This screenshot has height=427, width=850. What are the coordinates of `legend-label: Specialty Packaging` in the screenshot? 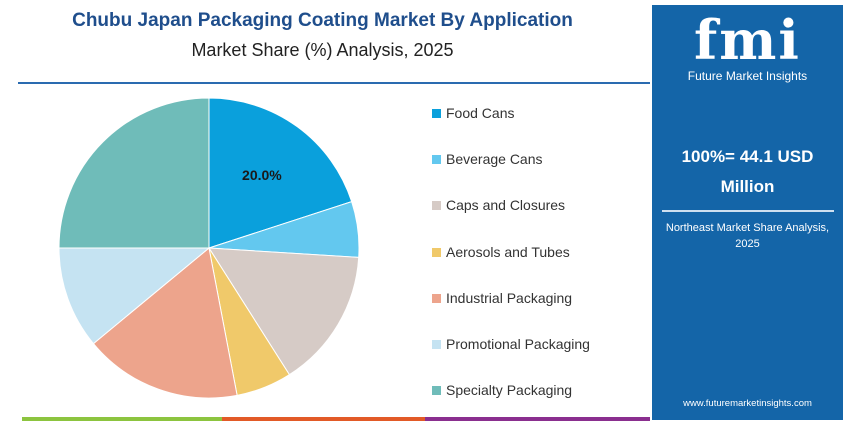 It's located at (509, 390).